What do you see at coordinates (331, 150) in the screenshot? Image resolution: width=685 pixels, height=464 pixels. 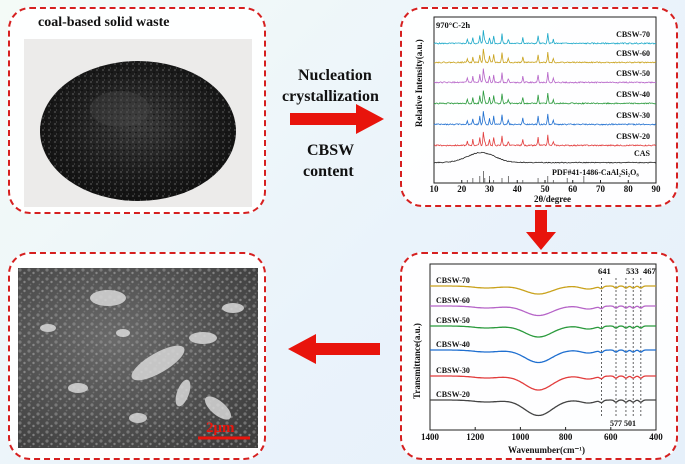 I see `process-cbsw: CBSW` at bounding box center [331, 150].